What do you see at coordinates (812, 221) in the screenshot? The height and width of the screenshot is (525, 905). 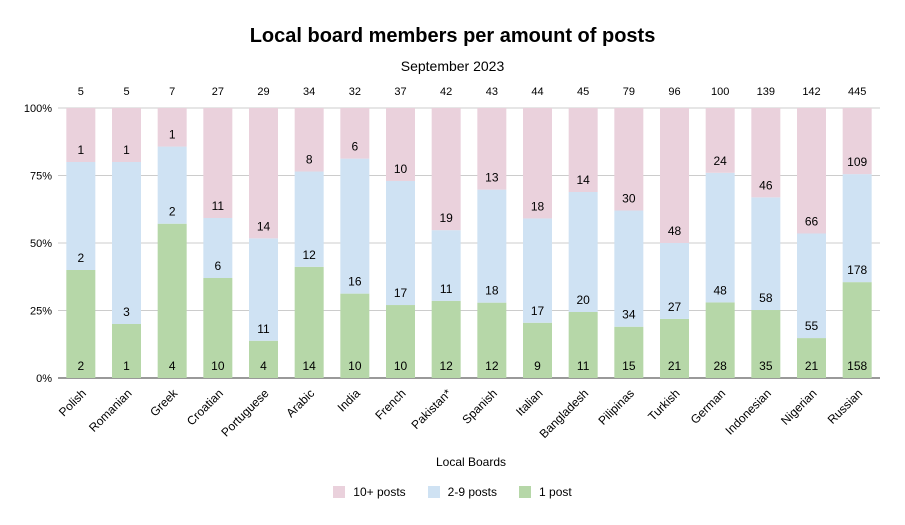 I see `bar-value-label: 66` at bounding box center [812, 221].